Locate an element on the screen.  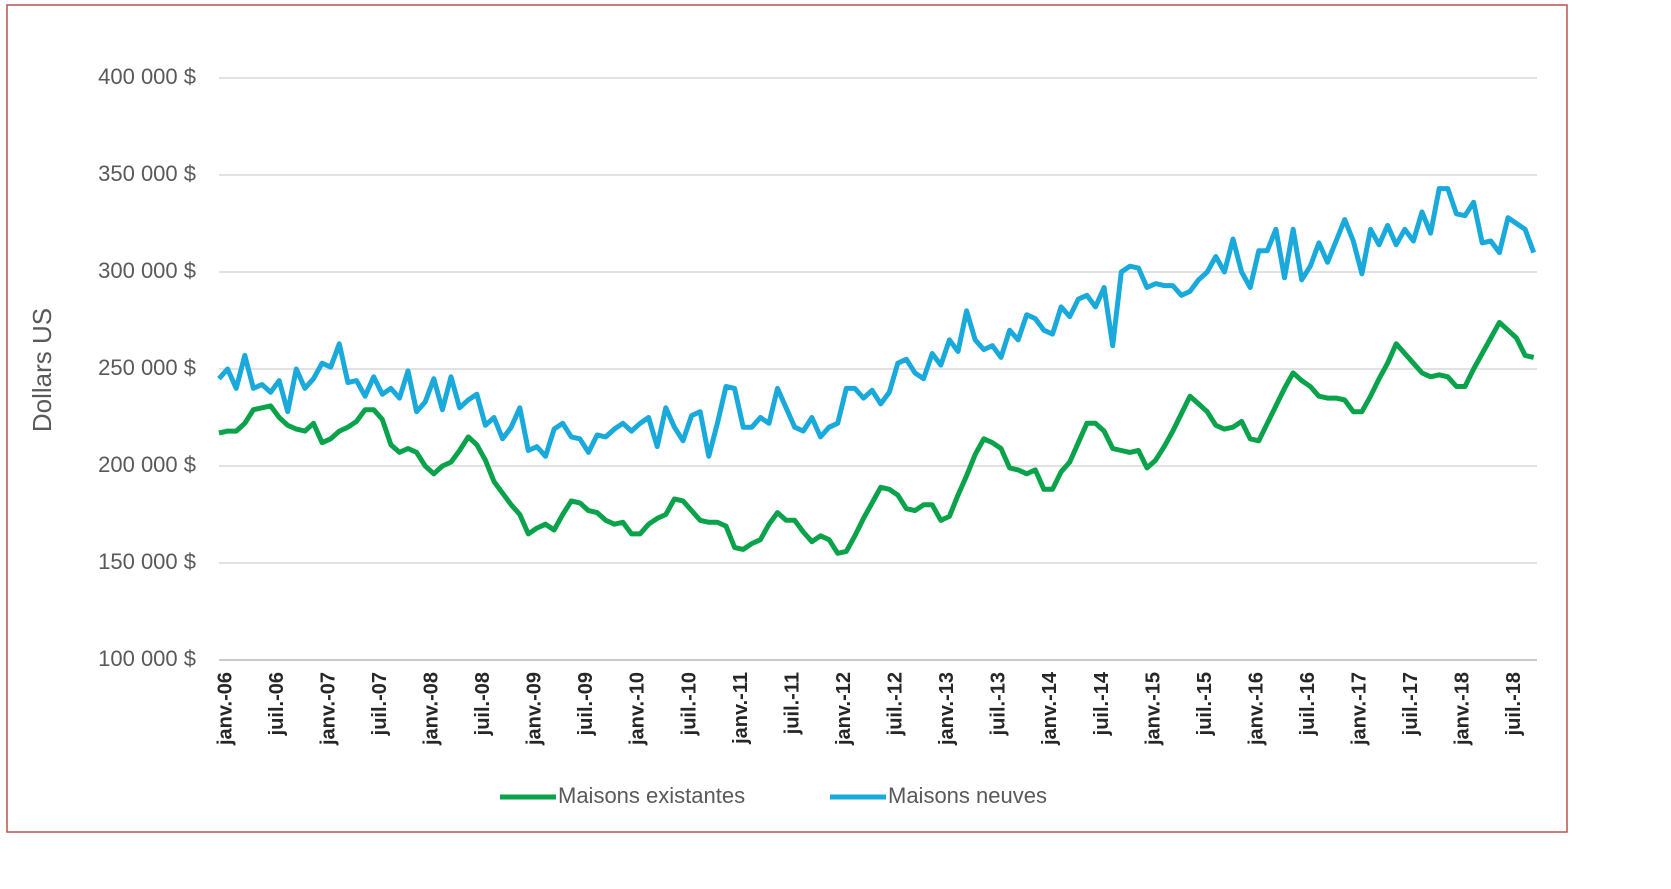
x-tick-label: janv.-11 is located at coordinates (741, 708).